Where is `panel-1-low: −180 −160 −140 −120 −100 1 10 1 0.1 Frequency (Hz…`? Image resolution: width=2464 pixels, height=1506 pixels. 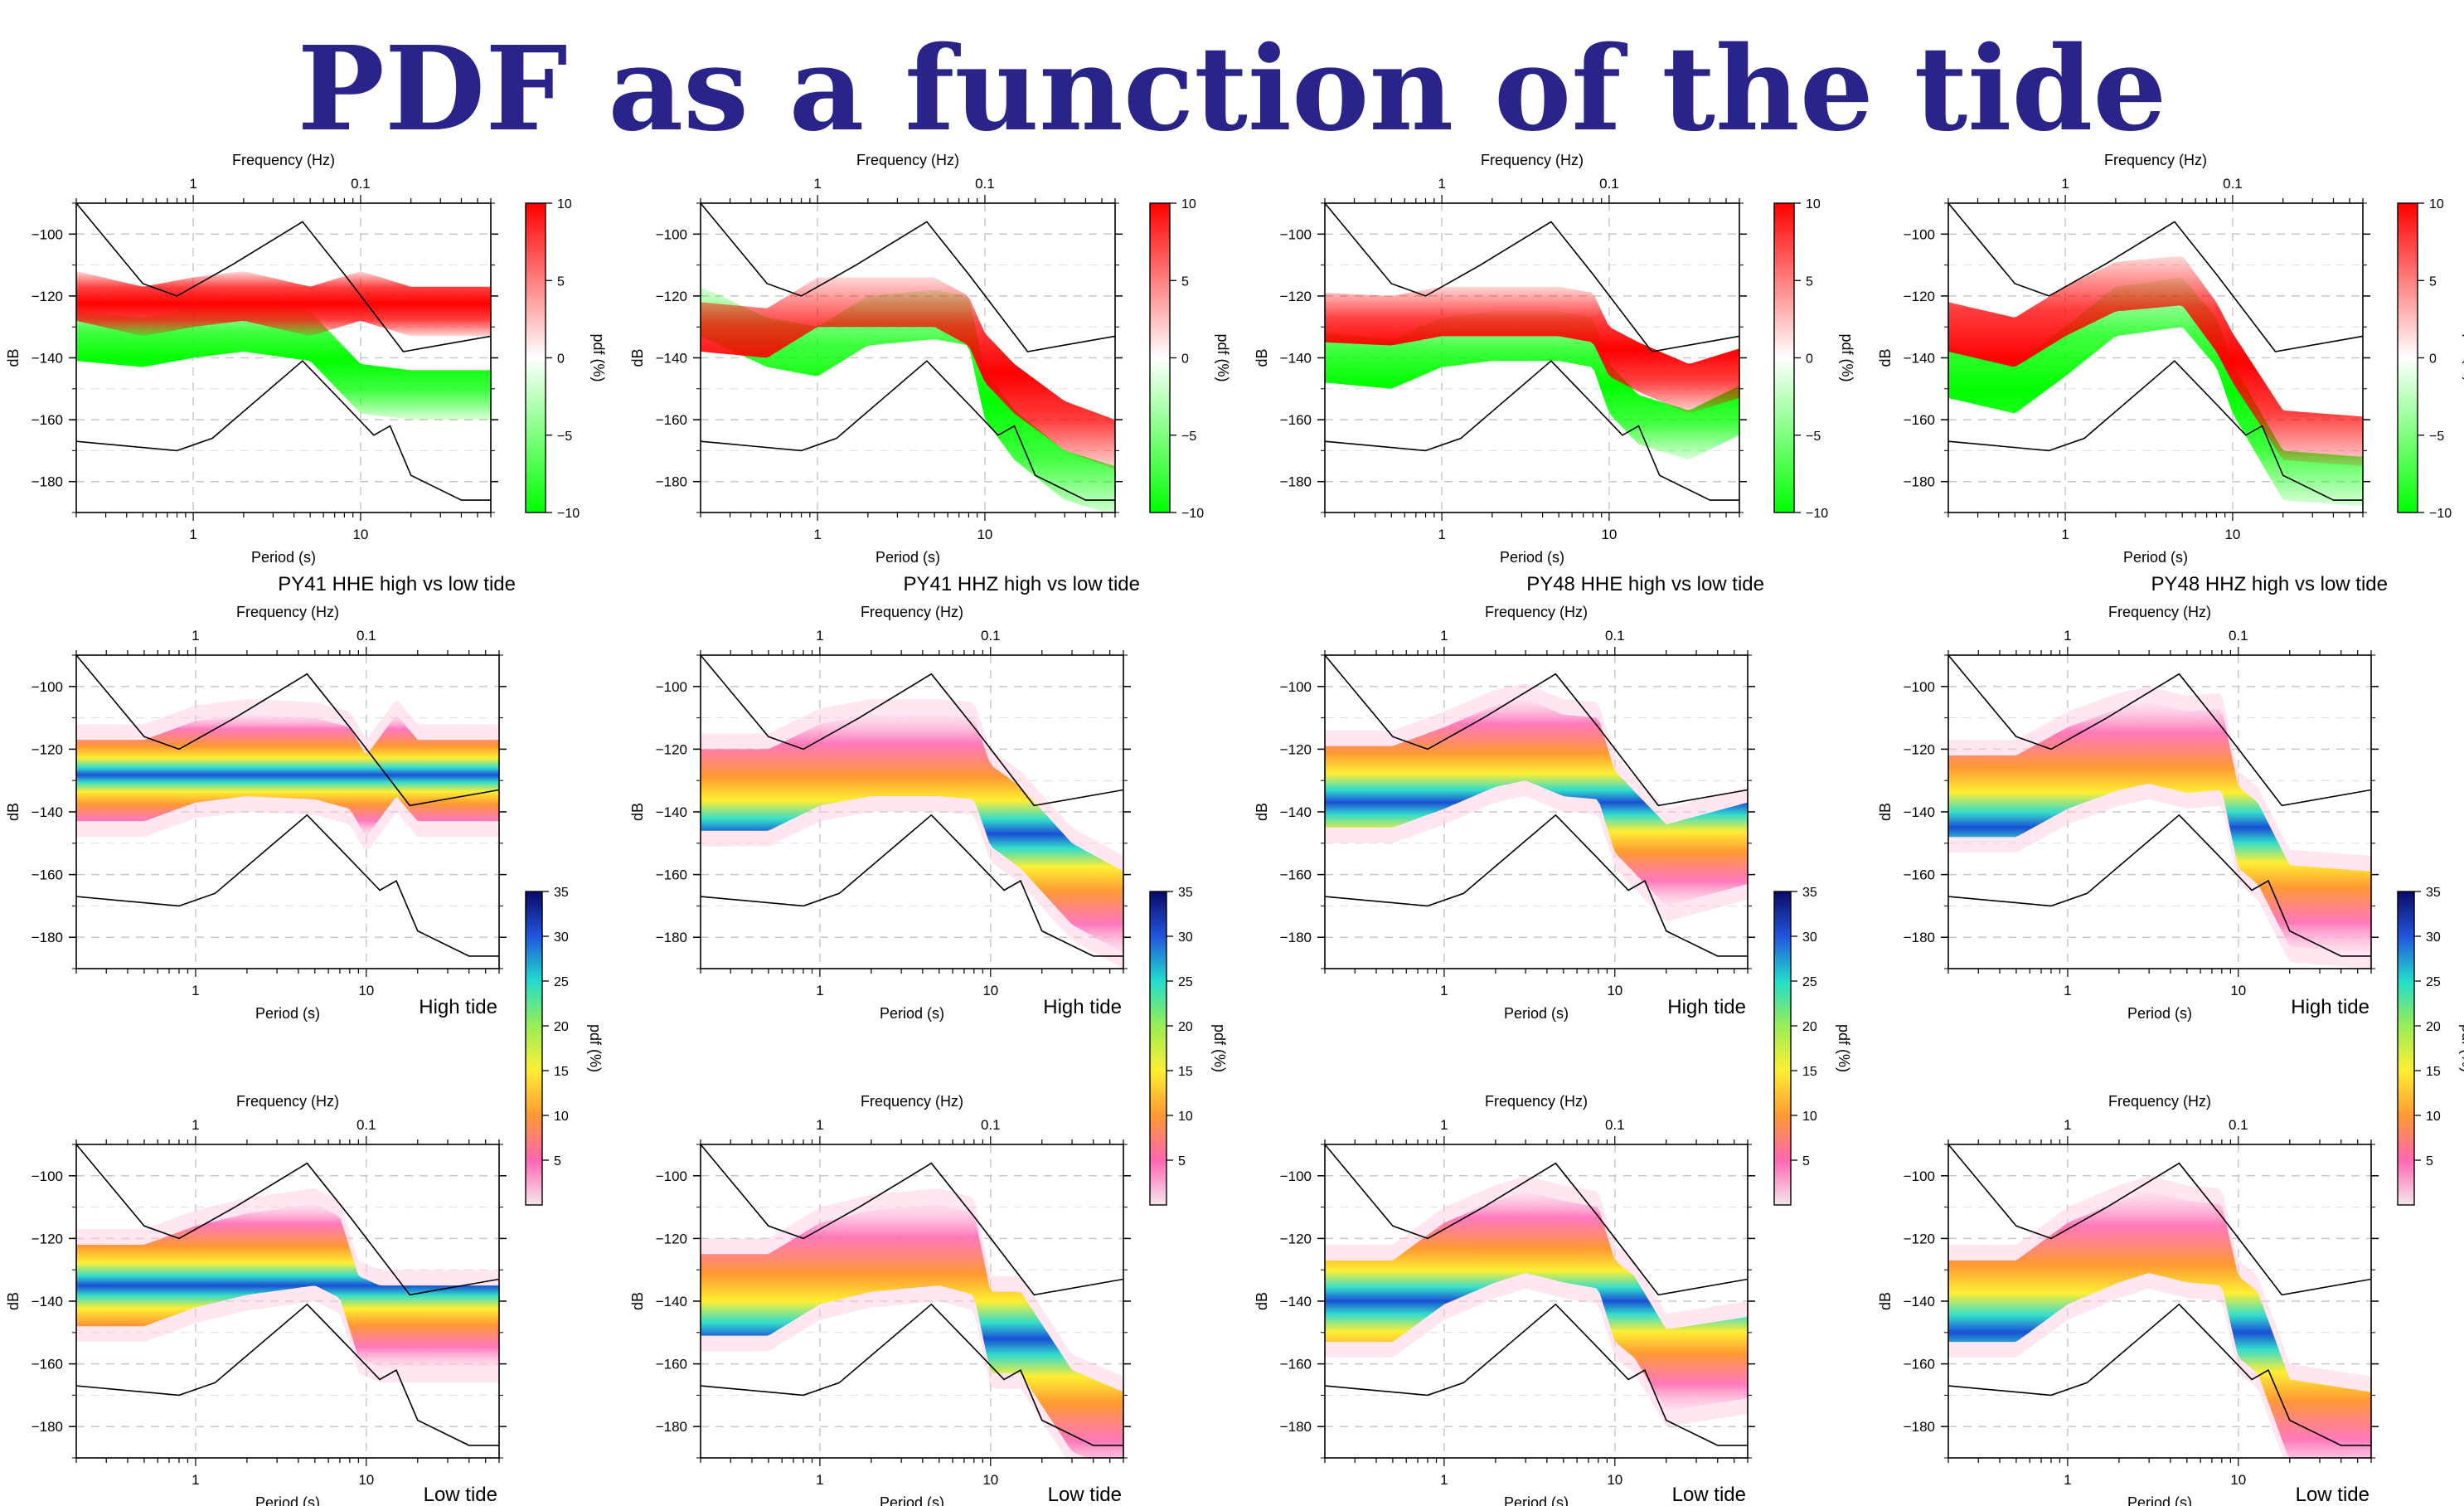 panel-1-low: −180 −160 −140 −120 −100 1 10 1 0.1 Frequency (Hz… is located at coordinates (880, 1299).